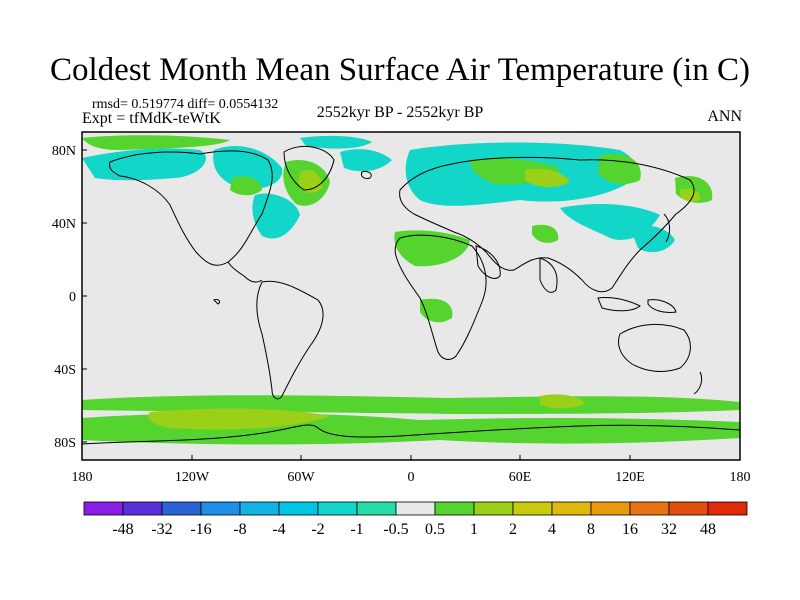  Describe the element at coordinates (161, 529) in the screenshot. I see `colorbar-label: -32` at that location.